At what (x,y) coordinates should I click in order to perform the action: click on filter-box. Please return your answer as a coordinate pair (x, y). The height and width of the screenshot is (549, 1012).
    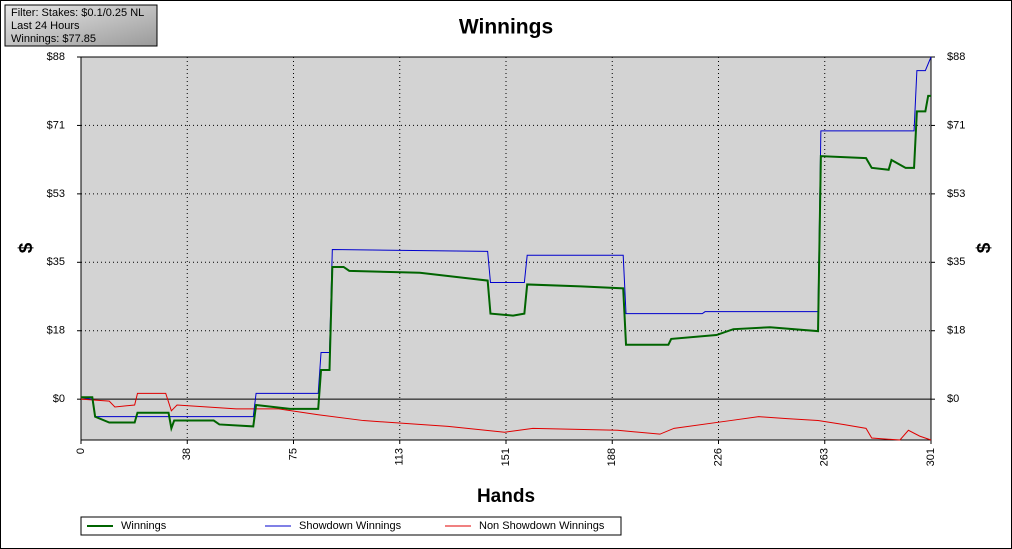
    Looking at the image, I should click on (81, 25).